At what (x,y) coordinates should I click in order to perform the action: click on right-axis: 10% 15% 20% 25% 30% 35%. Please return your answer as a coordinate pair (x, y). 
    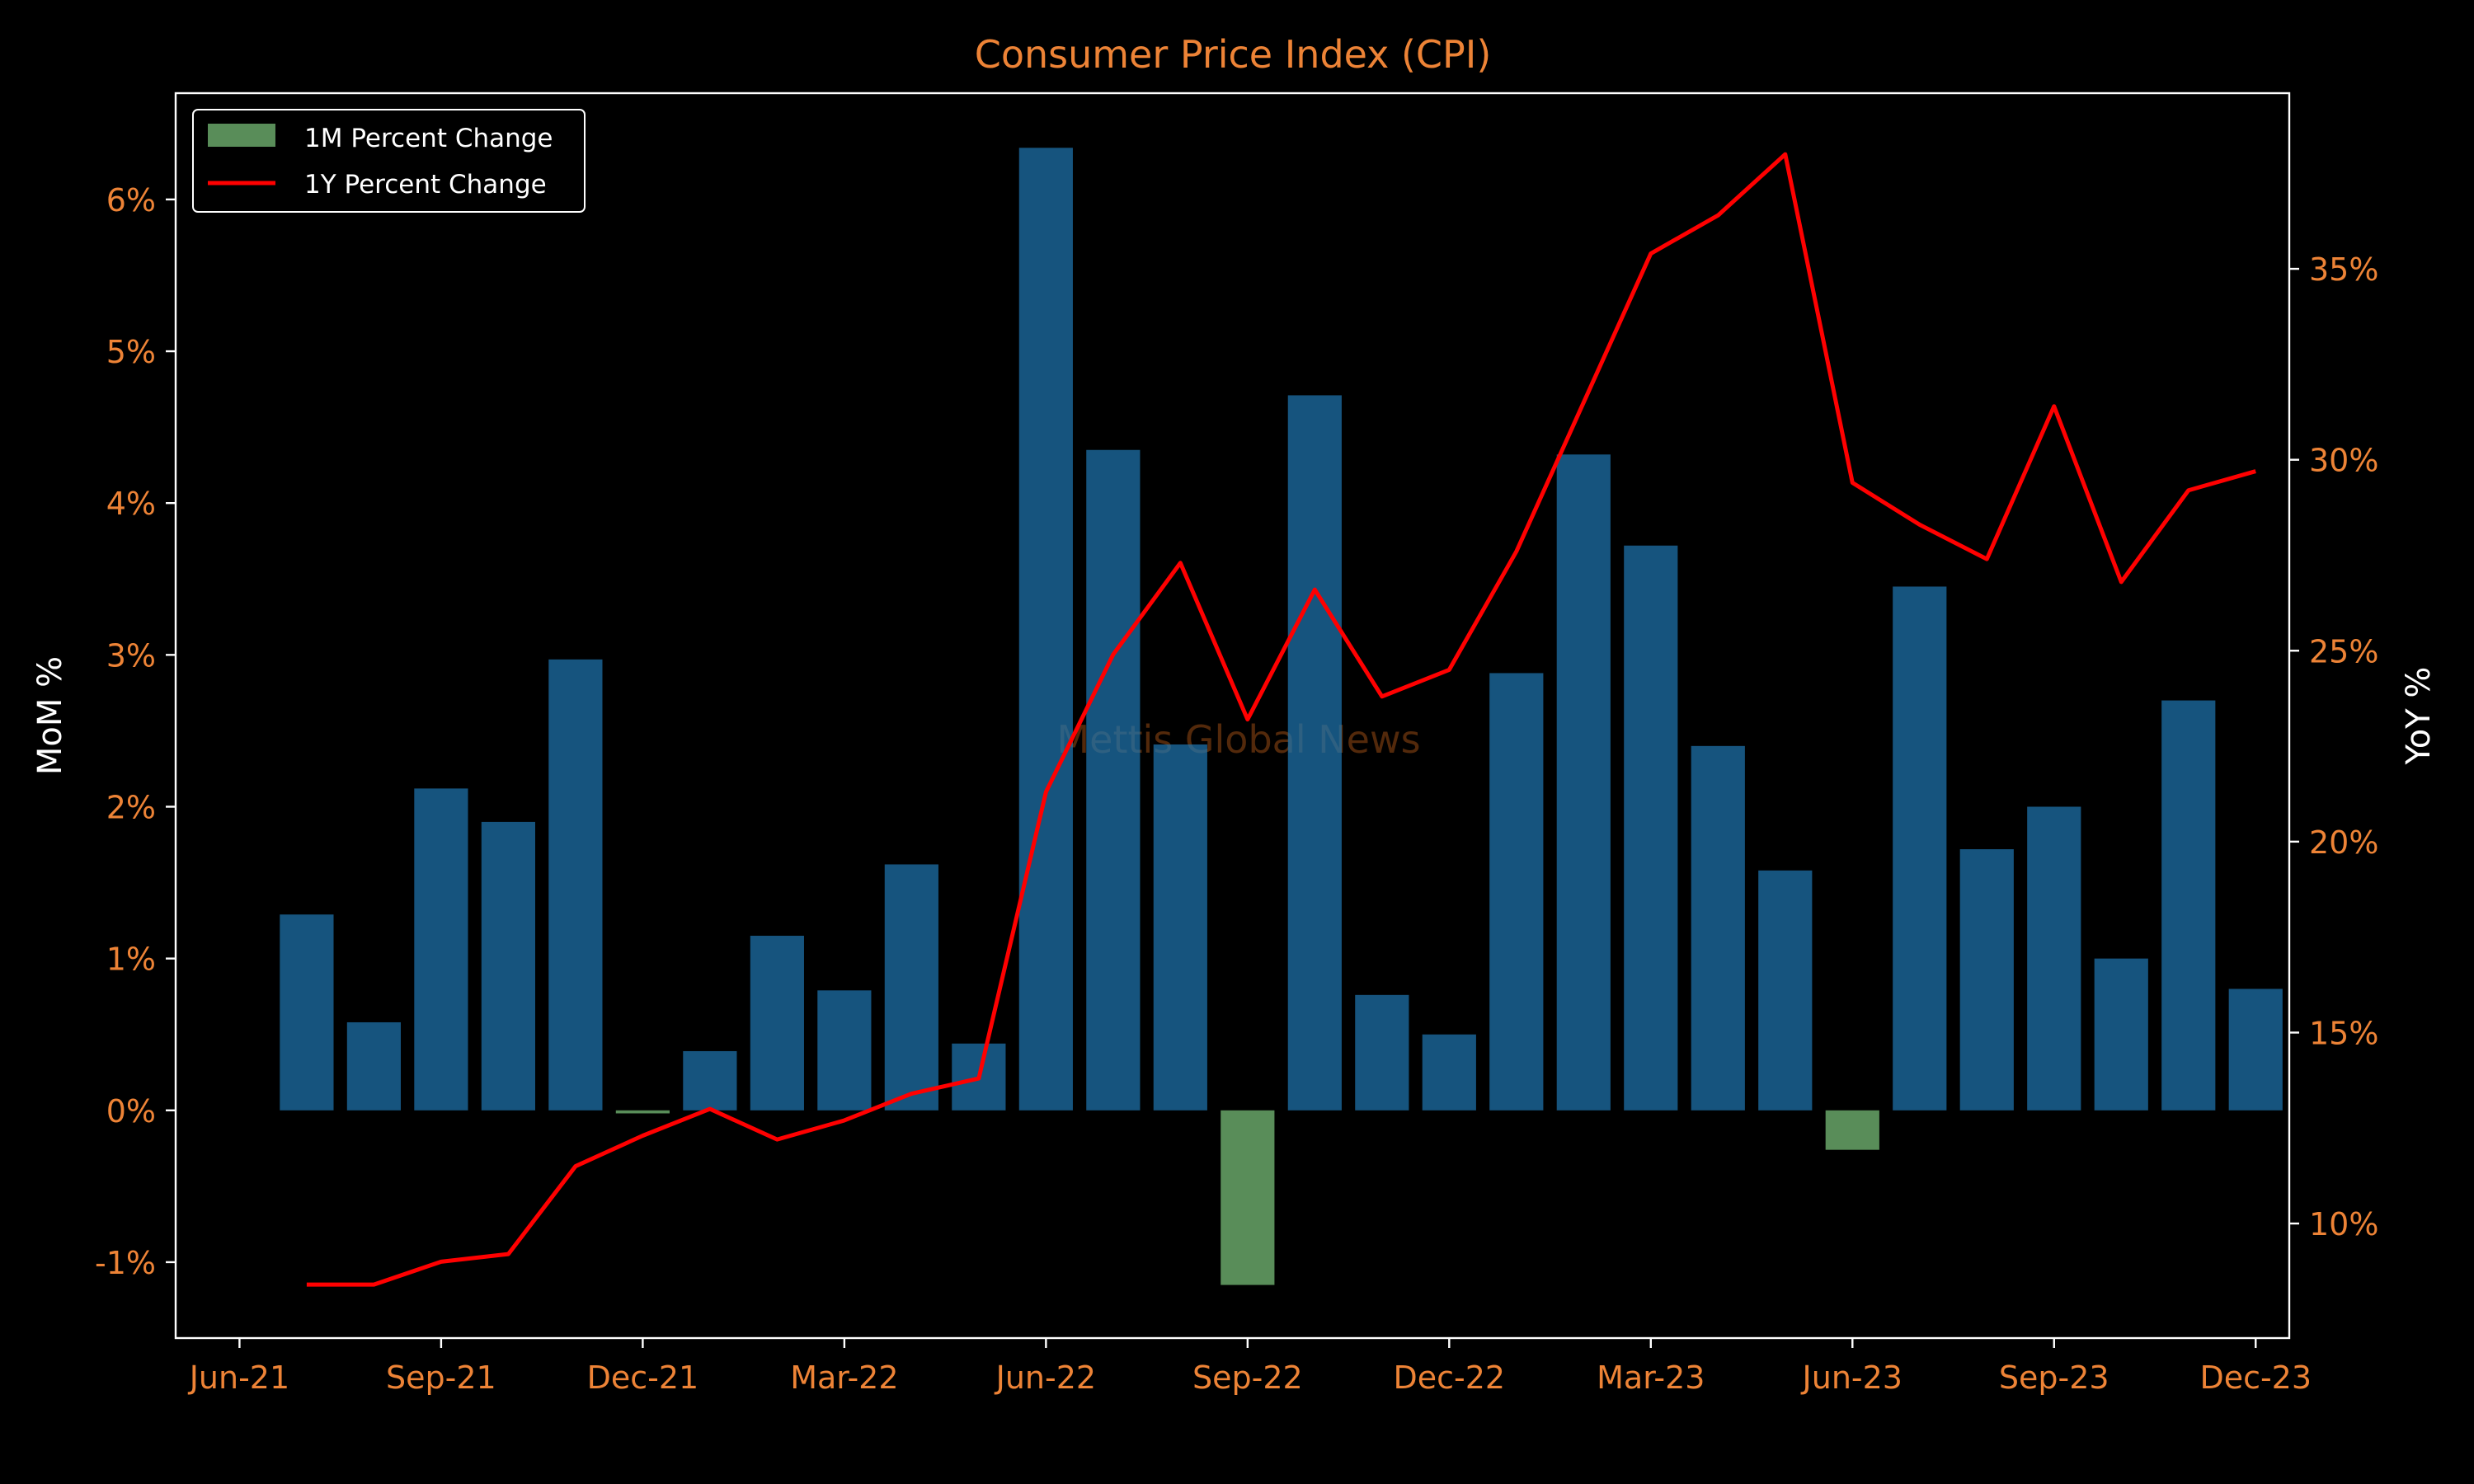
    Looking at the image, I should click on (2333, 746).